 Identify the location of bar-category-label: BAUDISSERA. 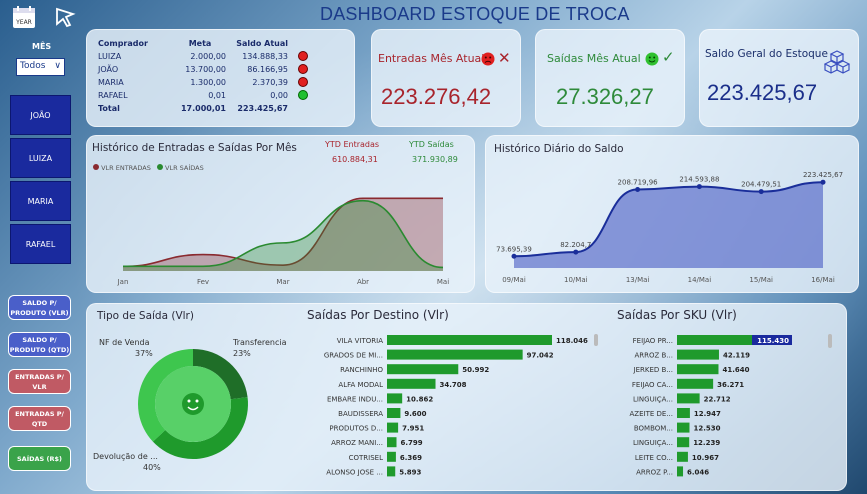
(360, 414).